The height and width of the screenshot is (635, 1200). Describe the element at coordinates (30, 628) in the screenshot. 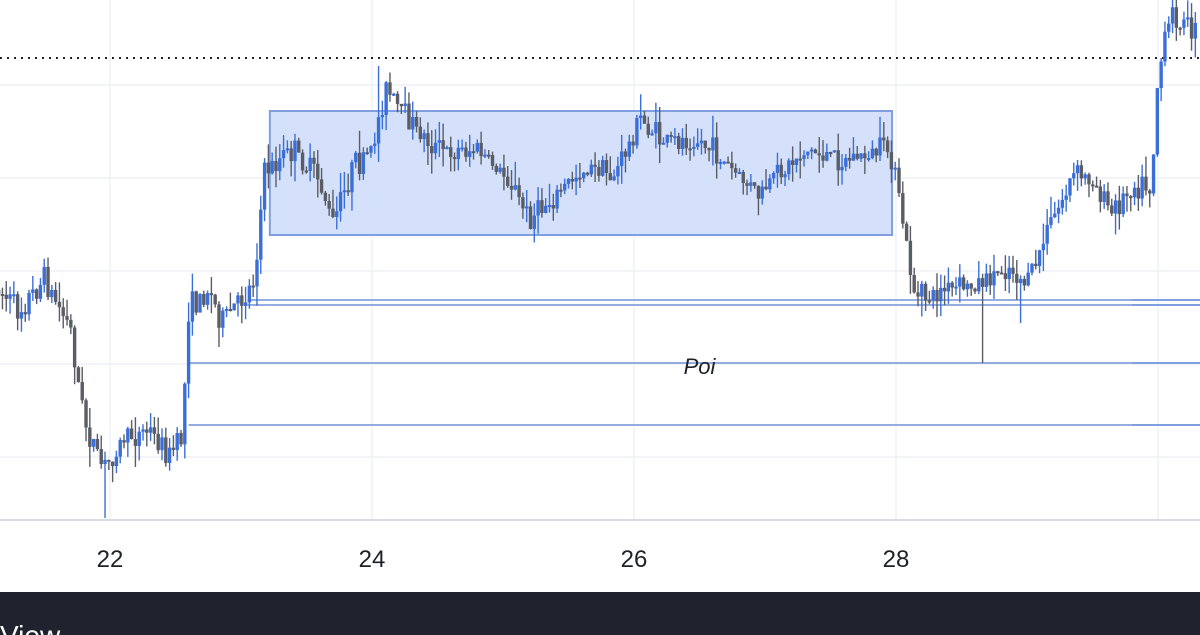

I see `view-label: View` at that location.